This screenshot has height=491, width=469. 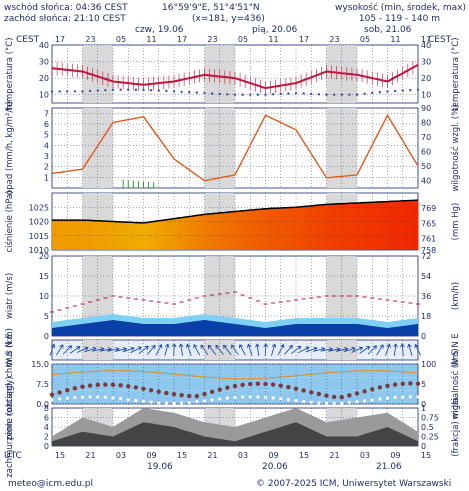 I want to click on sunset-text: zachód słońca: 21:10 CEST, so click(x=65, y=18).